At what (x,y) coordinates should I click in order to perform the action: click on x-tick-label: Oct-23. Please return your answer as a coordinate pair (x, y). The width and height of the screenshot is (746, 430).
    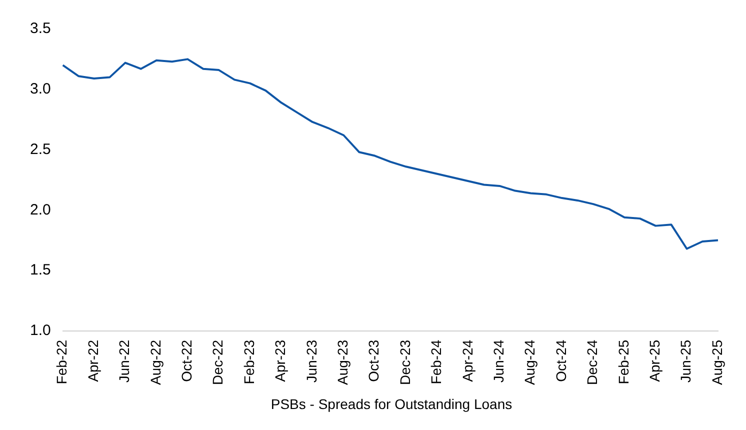
    Looking at the image, I should click on (374, 361).